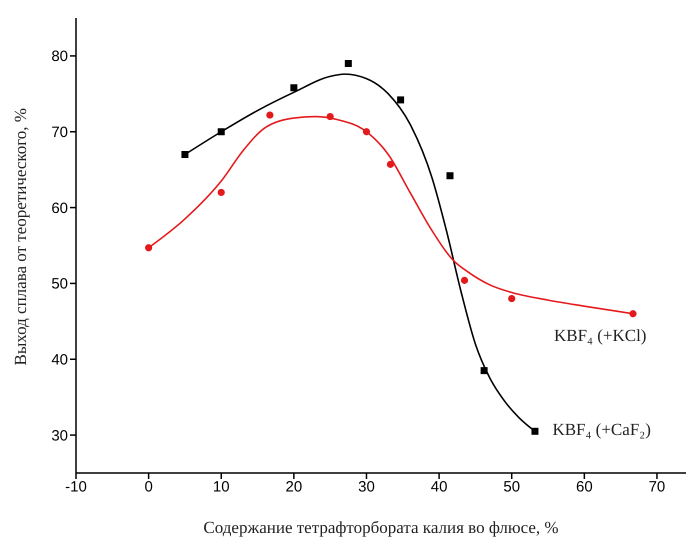  Describe the element at coordinates (601, 429) in the screenshot. I see `series-label: KBF₄ (+CaF₂)` at that location.